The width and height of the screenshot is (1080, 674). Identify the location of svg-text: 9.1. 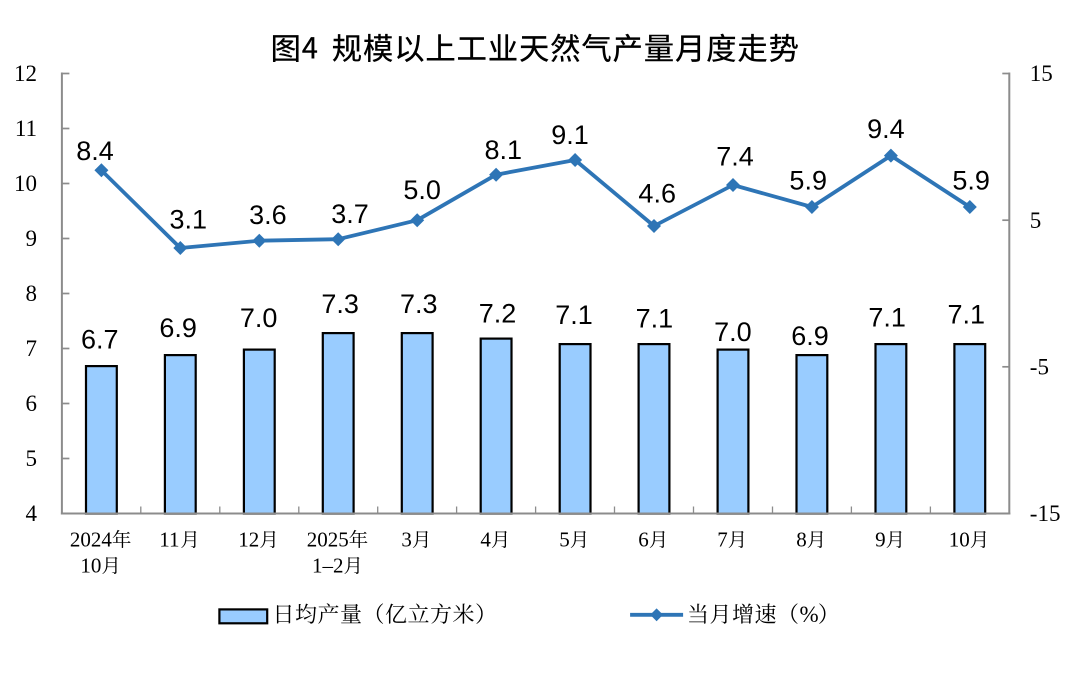
(570, 135).